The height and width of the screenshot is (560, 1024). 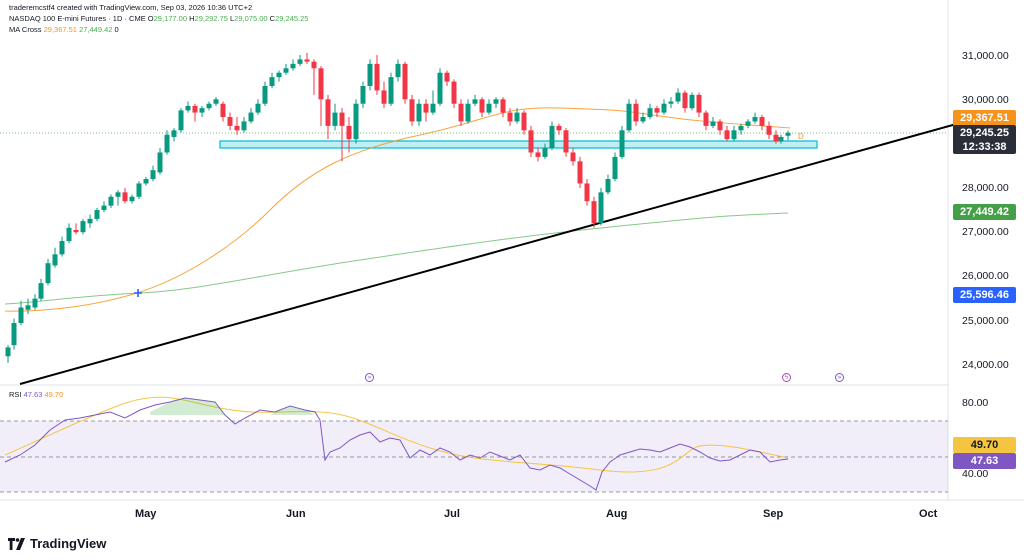 I want to click on tradingview-logo: TradingView, so click(x=57, y=543).